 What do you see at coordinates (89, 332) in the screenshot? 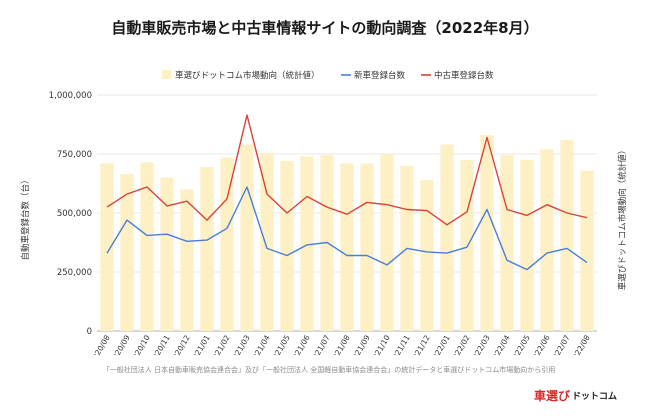
I see `y-tick-label: 0` at bounding box center [89, 332].